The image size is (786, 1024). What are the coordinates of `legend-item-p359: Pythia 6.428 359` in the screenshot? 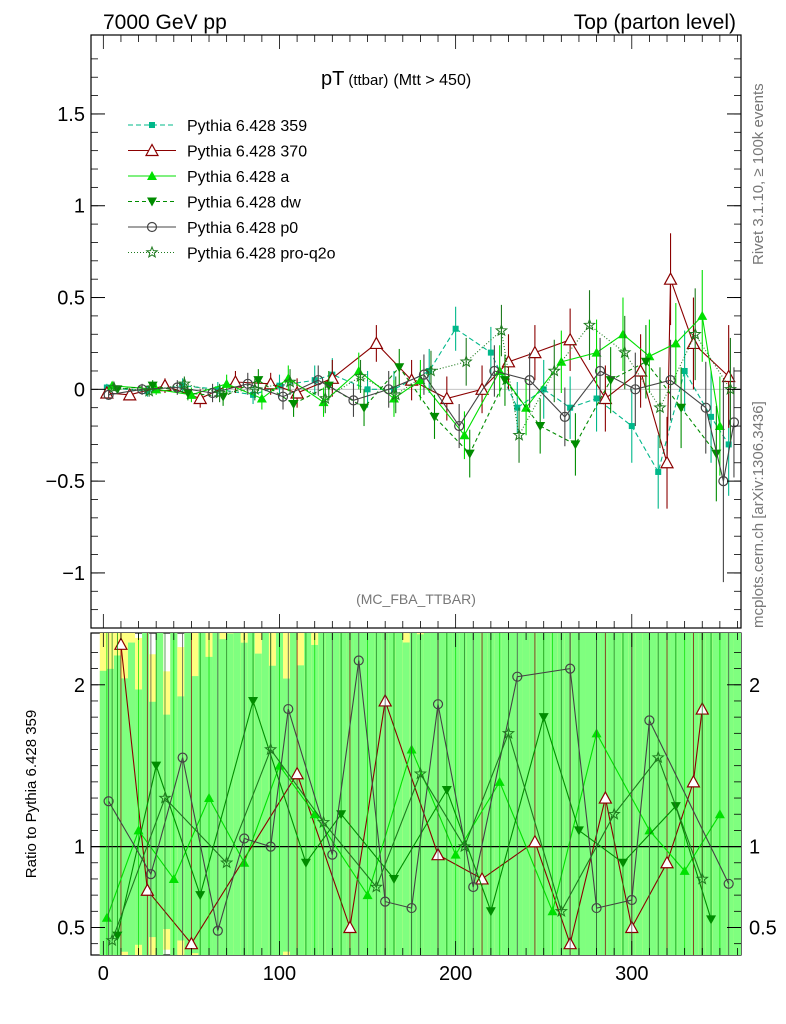 It's located at (217, 126).